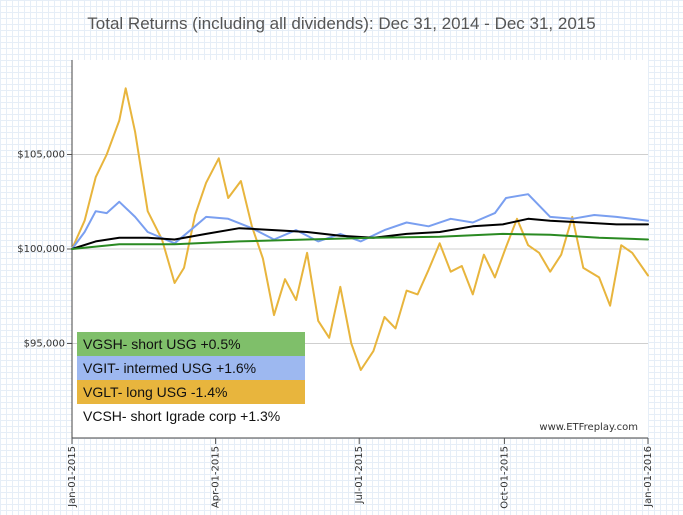 This screenshot has width=683, height=515. What do you see at coordinates (504, 477) in the screenshot?
I see `x-tick-label: Oct-01-2015` at bounding box center [504, 477].